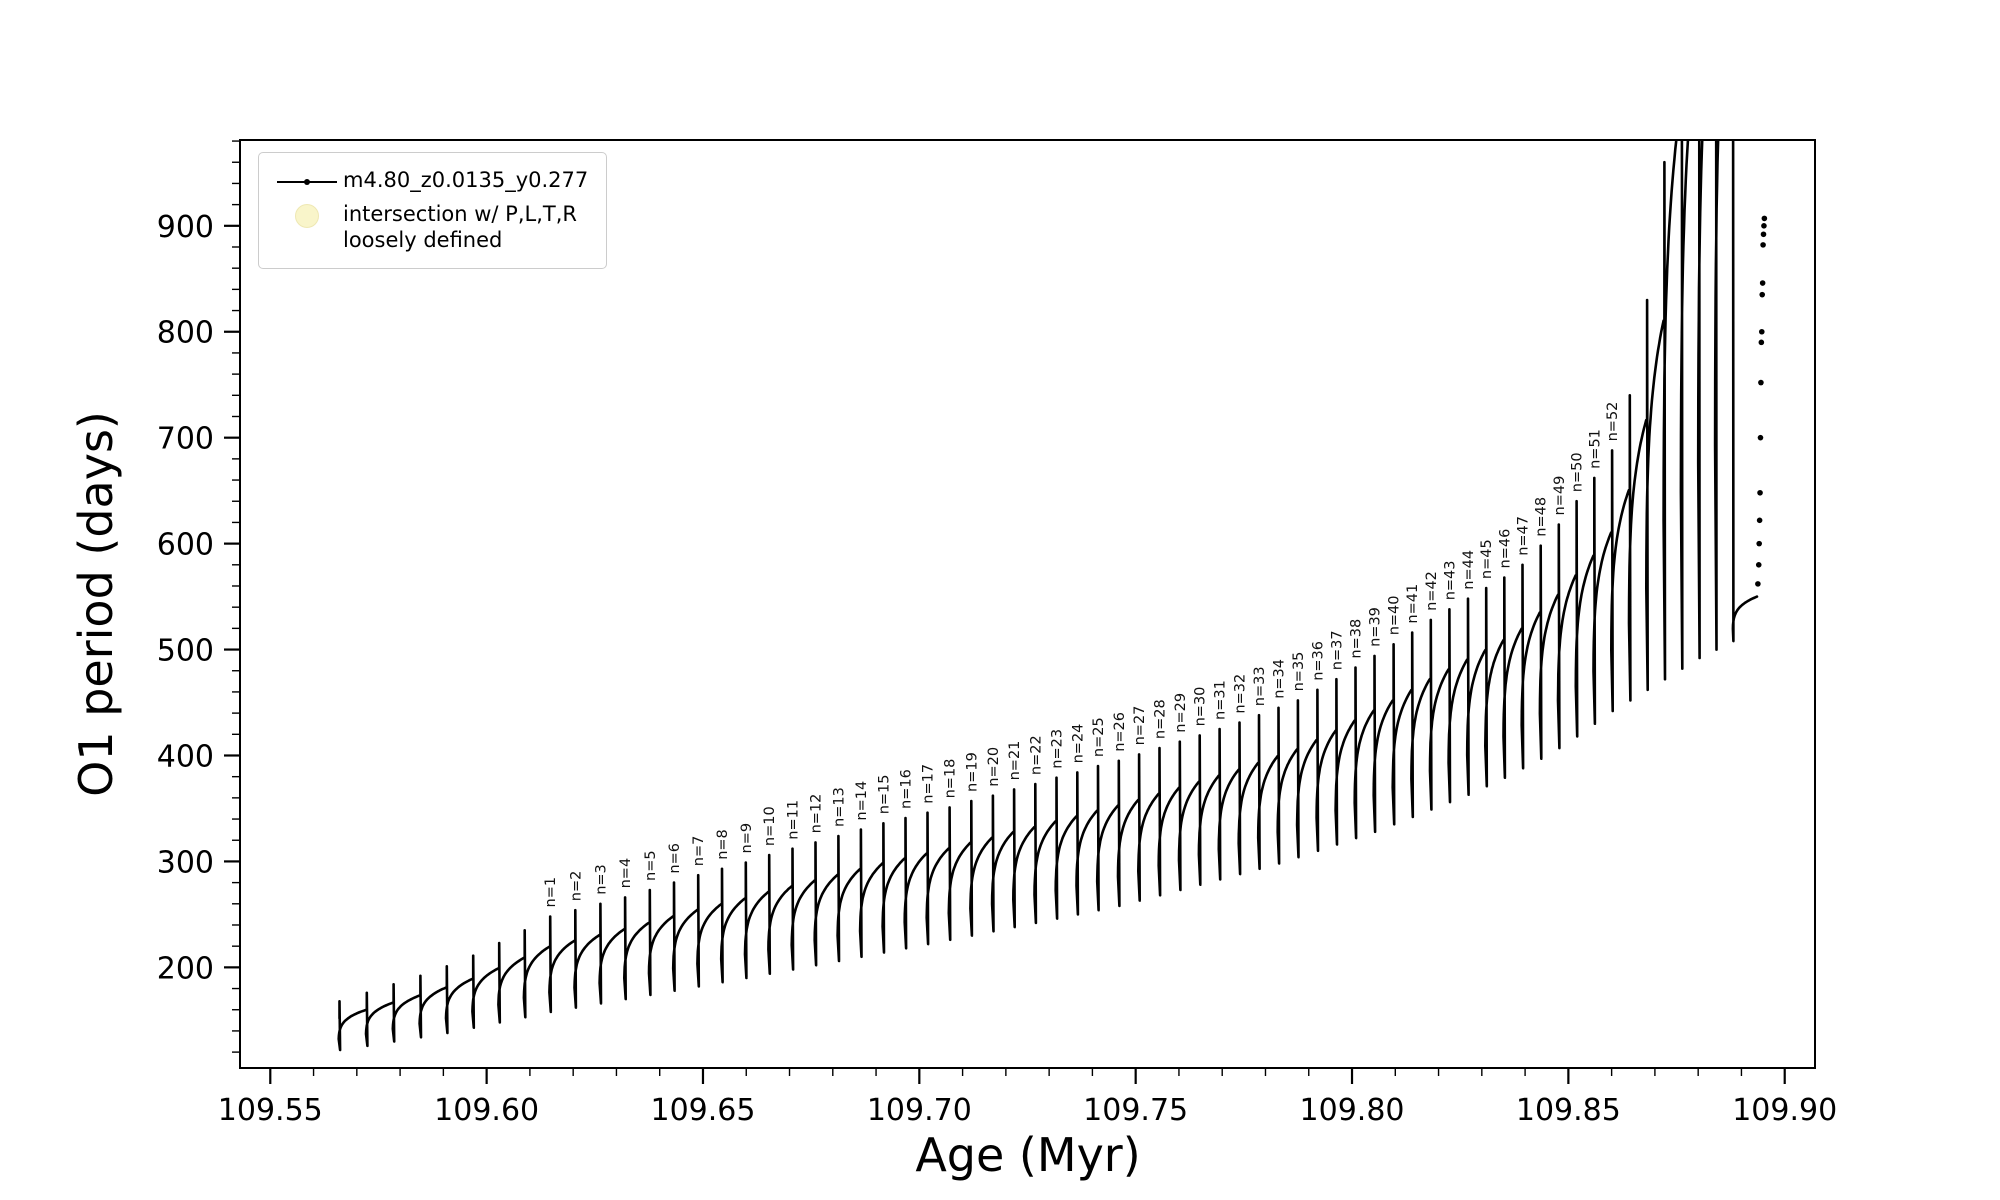 This screenshot has height=1200, width=2000. I want to click on legend-entry: m4.80_z0.0135_y0.277, so click(429, 182).